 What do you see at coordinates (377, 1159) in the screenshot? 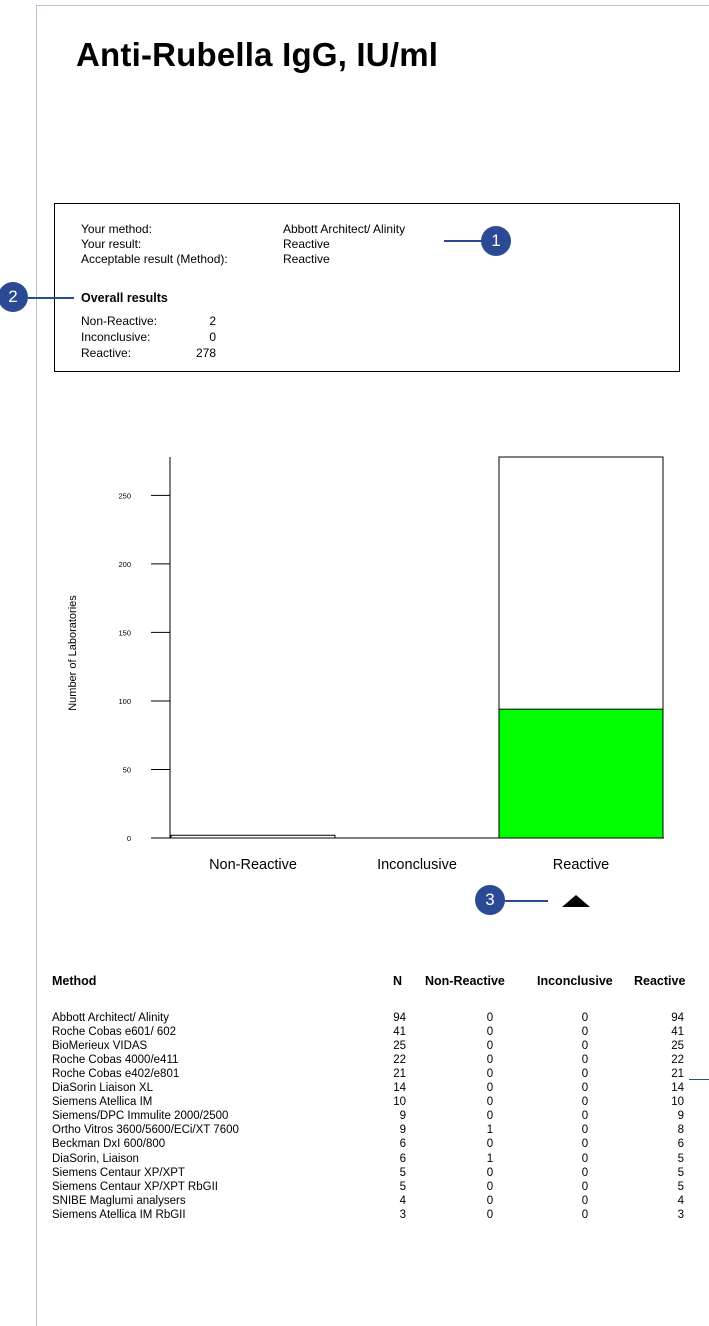
I see `table-row: DiaSorin, Liaison 6 1 0 5` at bounding box center [377, 1159].